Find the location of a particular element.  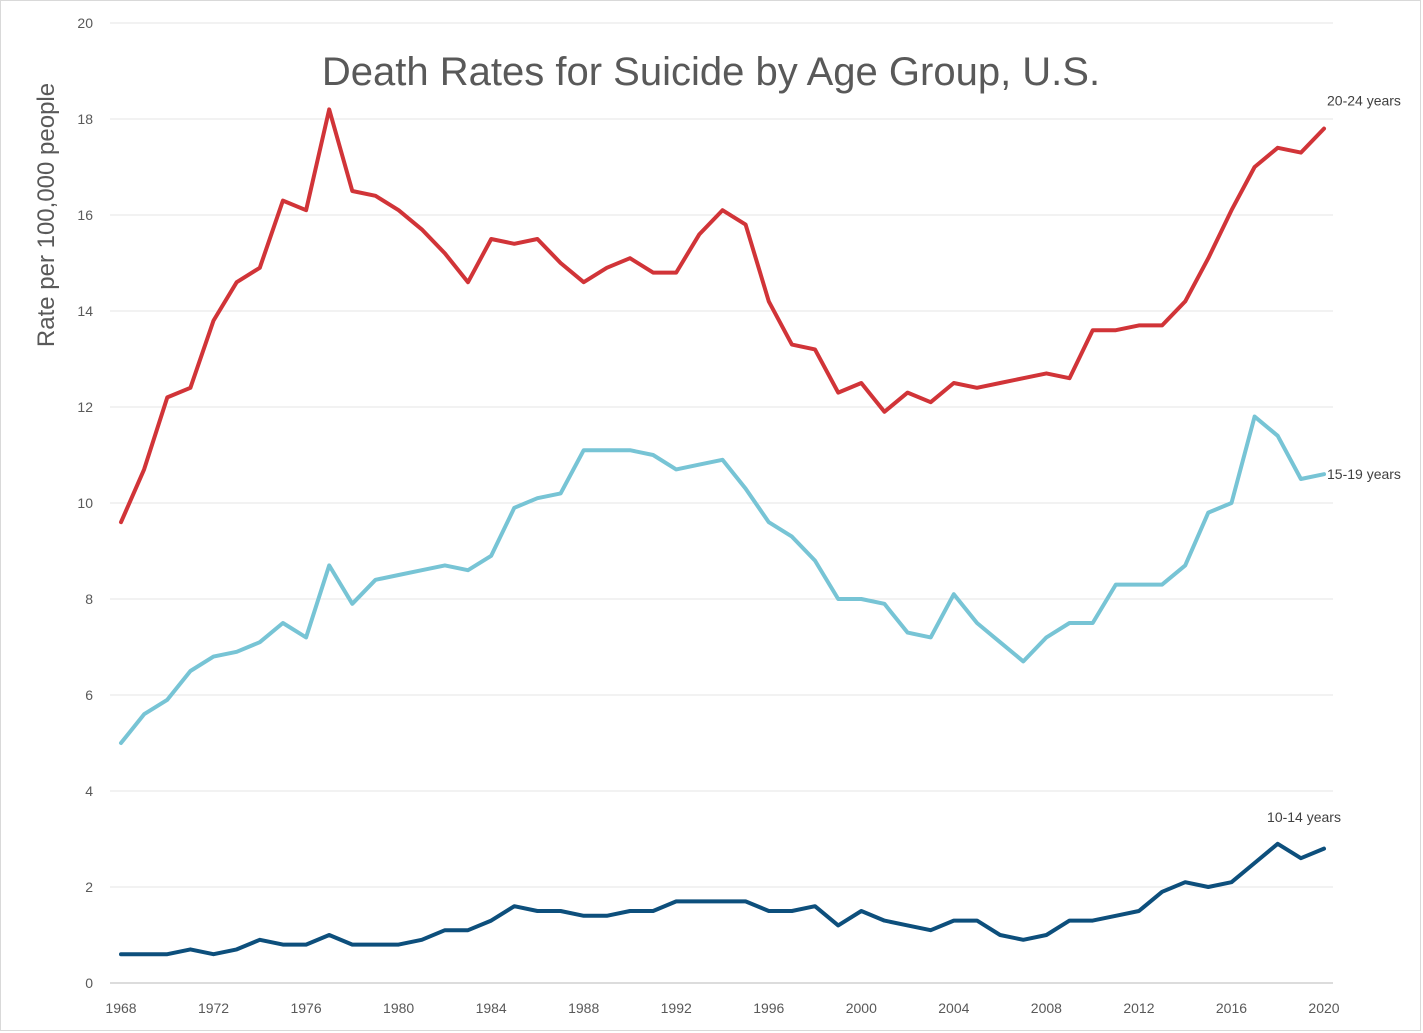

x-tick-label: 1976 is located at coordinates (305, 1008).